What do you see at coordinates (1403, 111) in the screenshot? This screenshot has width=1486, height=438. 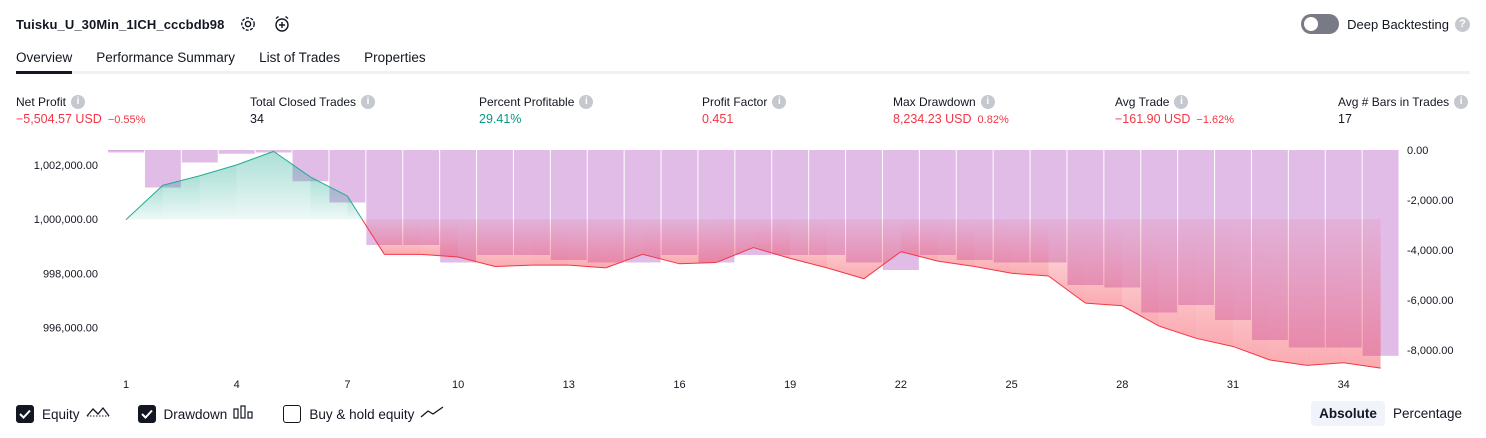 I see `metric-avg-bars: Avg # Bars in Trades i 17` at bounding box center [1403, 111].